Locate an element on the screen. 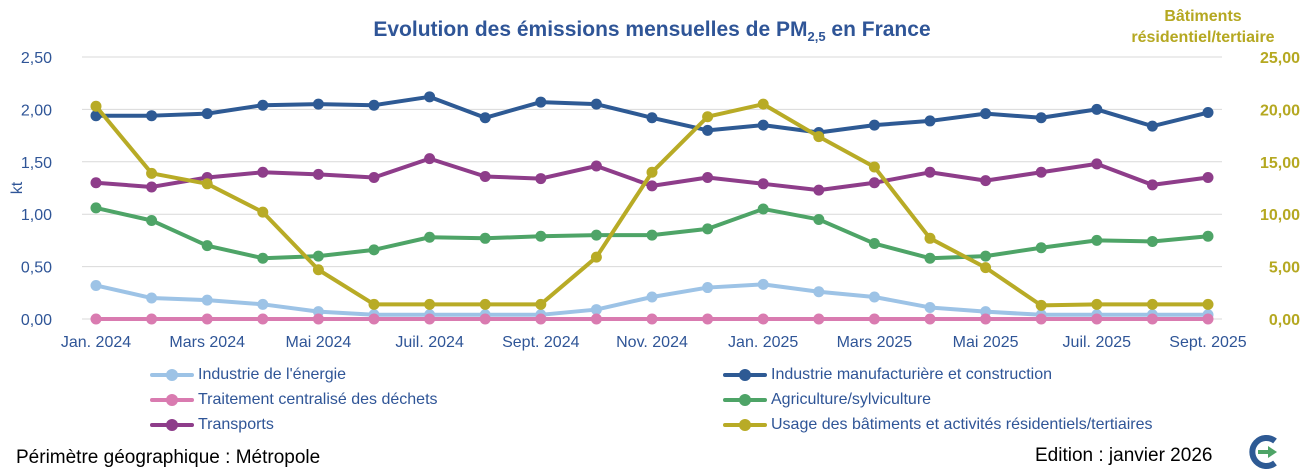  x-tick-label: Nov. 2024 is located at coordinates (652, 342).